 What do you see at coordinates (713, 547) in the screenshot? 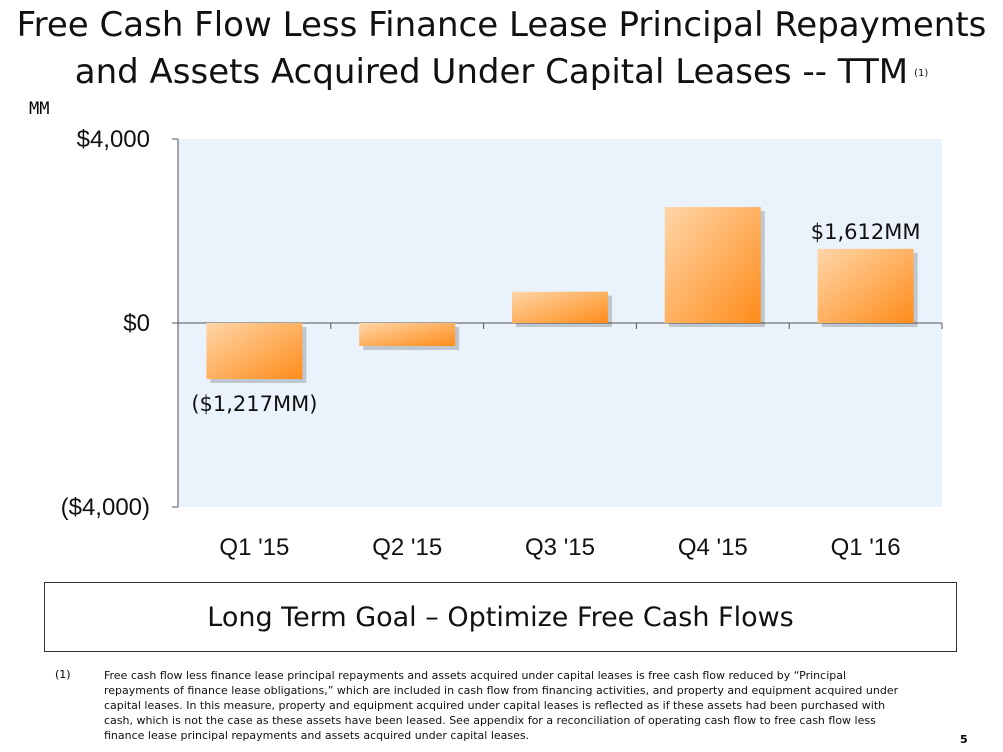
I see `x-tick-label: Q4 '15` at bounding box center [713, 547].